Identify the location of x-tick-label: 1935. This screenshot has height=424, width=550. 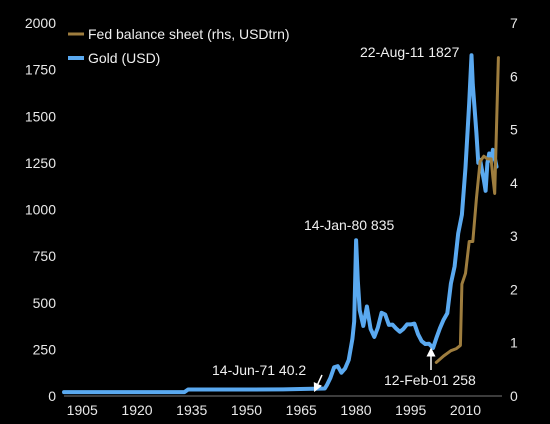
(191, 410).